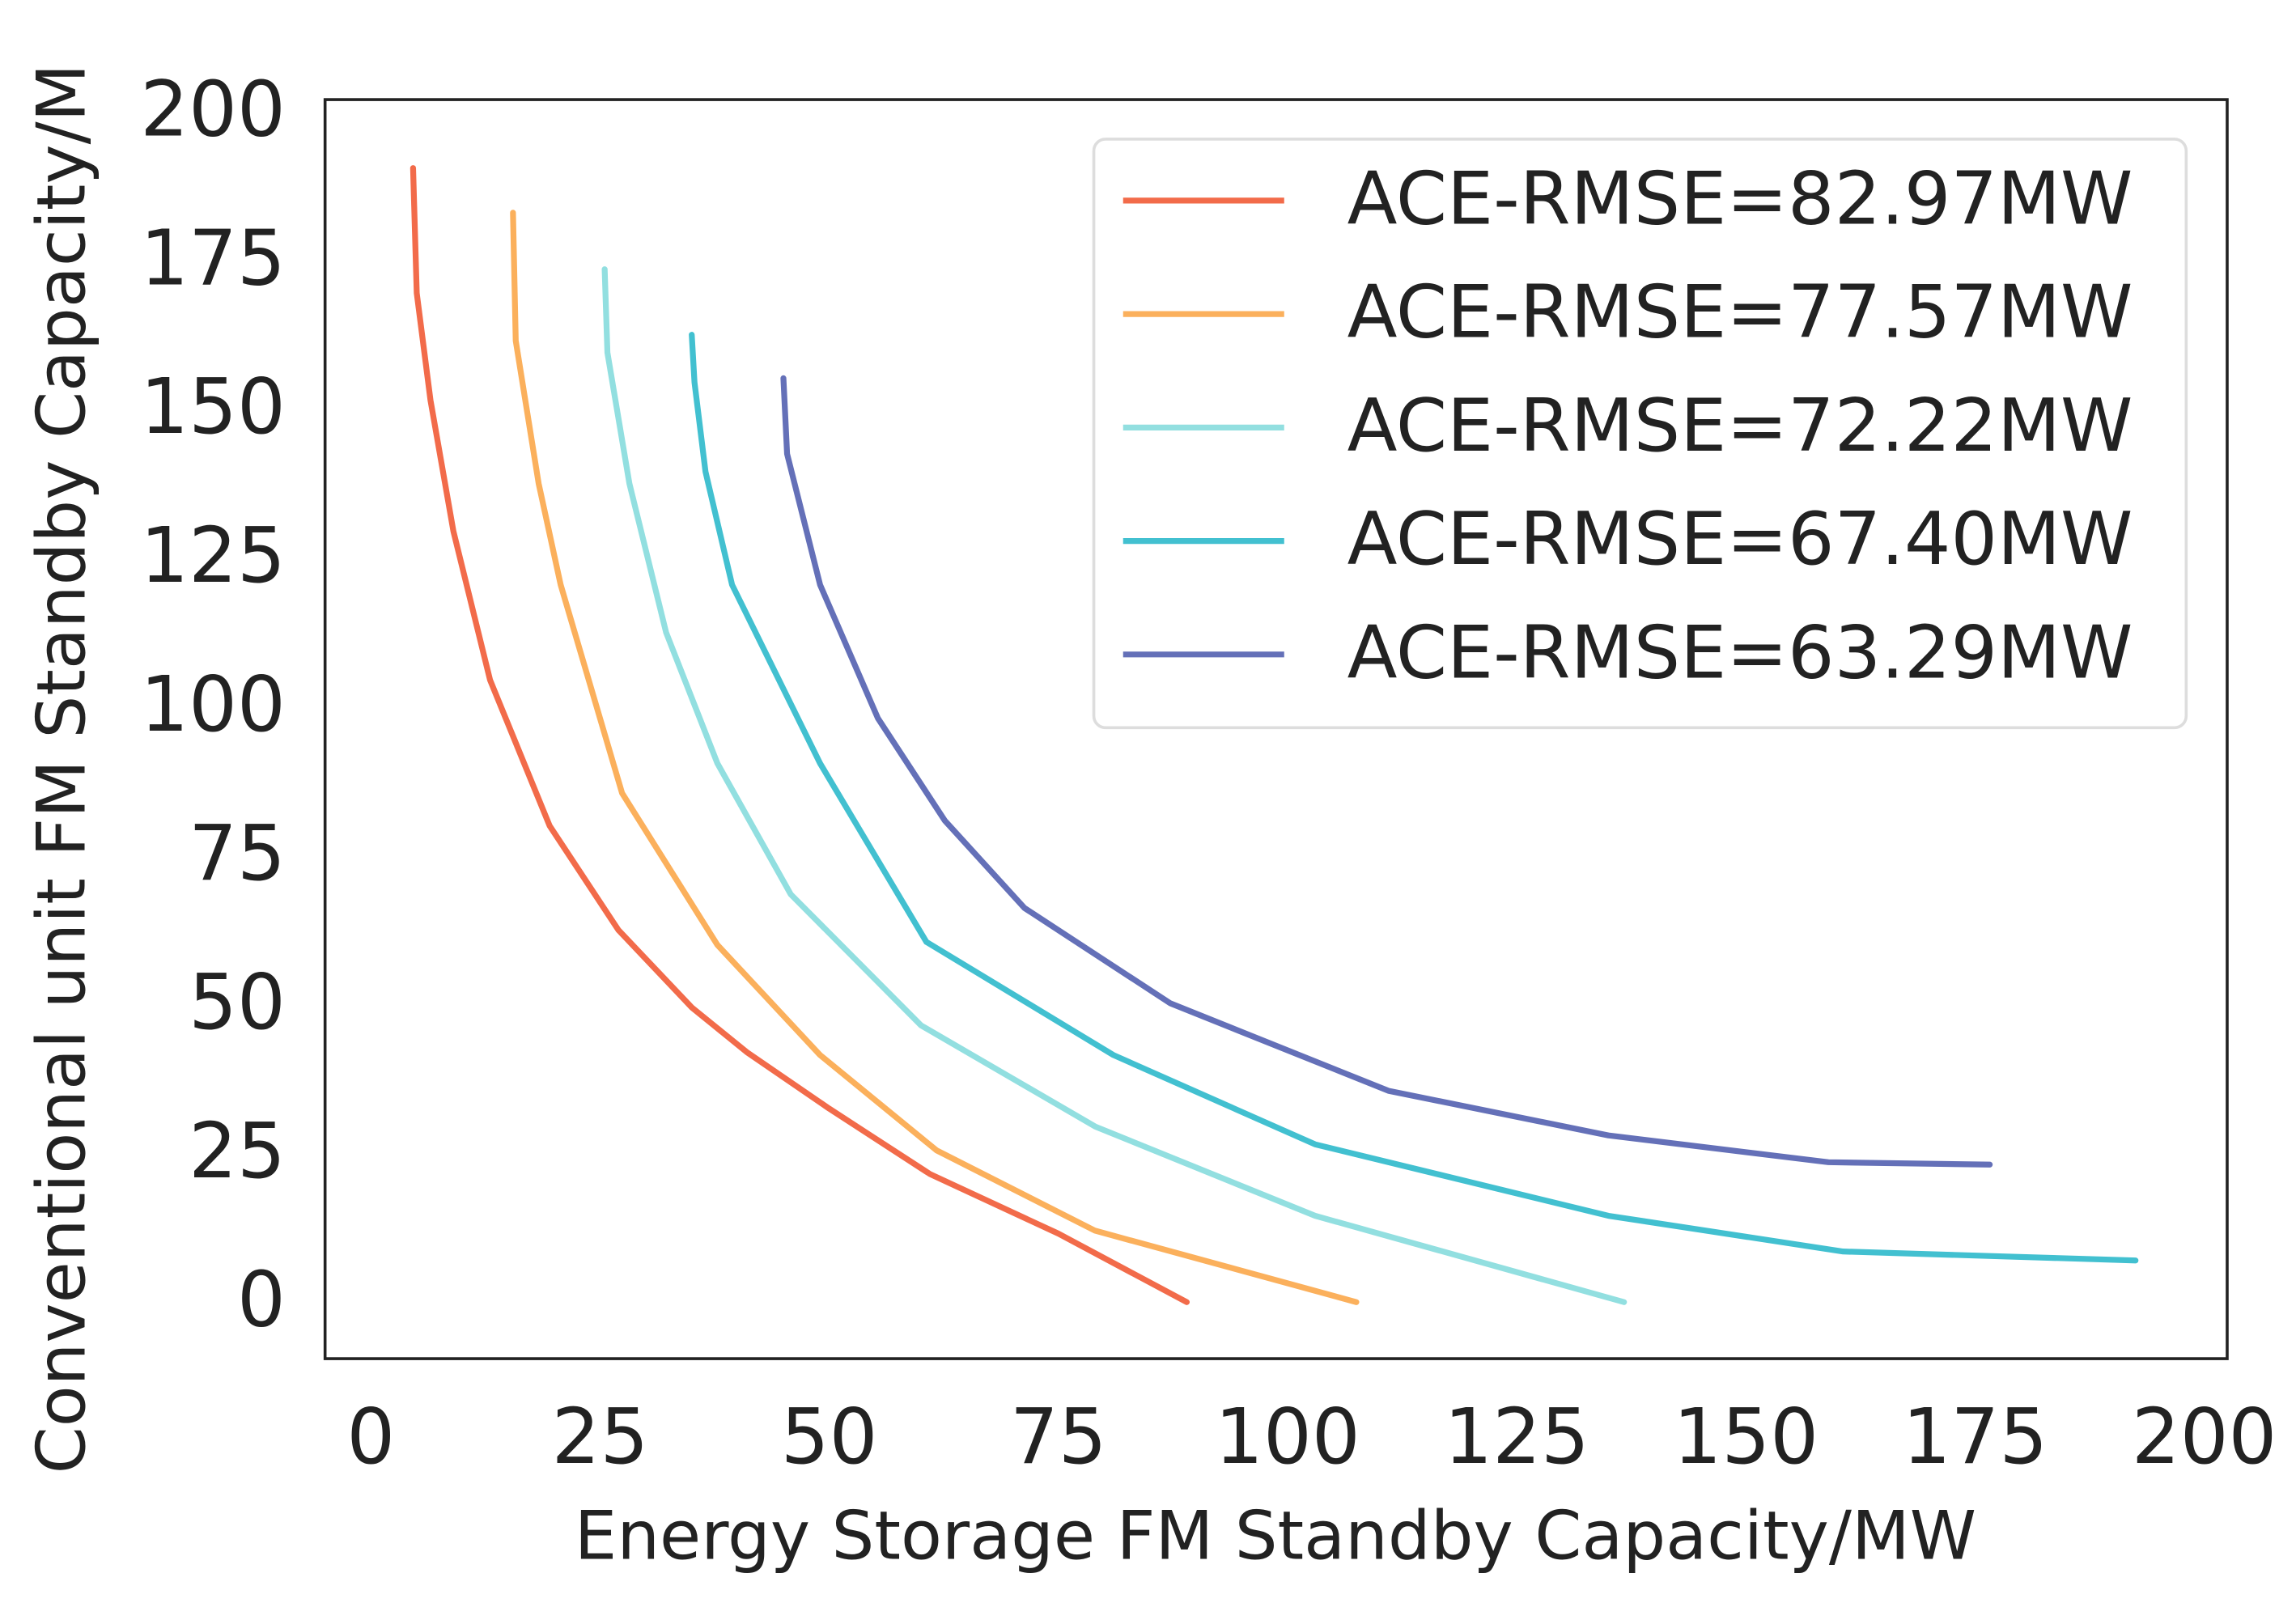 This screenshot has width=2296, height=1607. Describe the element at coordinates (829, 1437) in the screenshot. I see `x-tick-label: 50` at that location.